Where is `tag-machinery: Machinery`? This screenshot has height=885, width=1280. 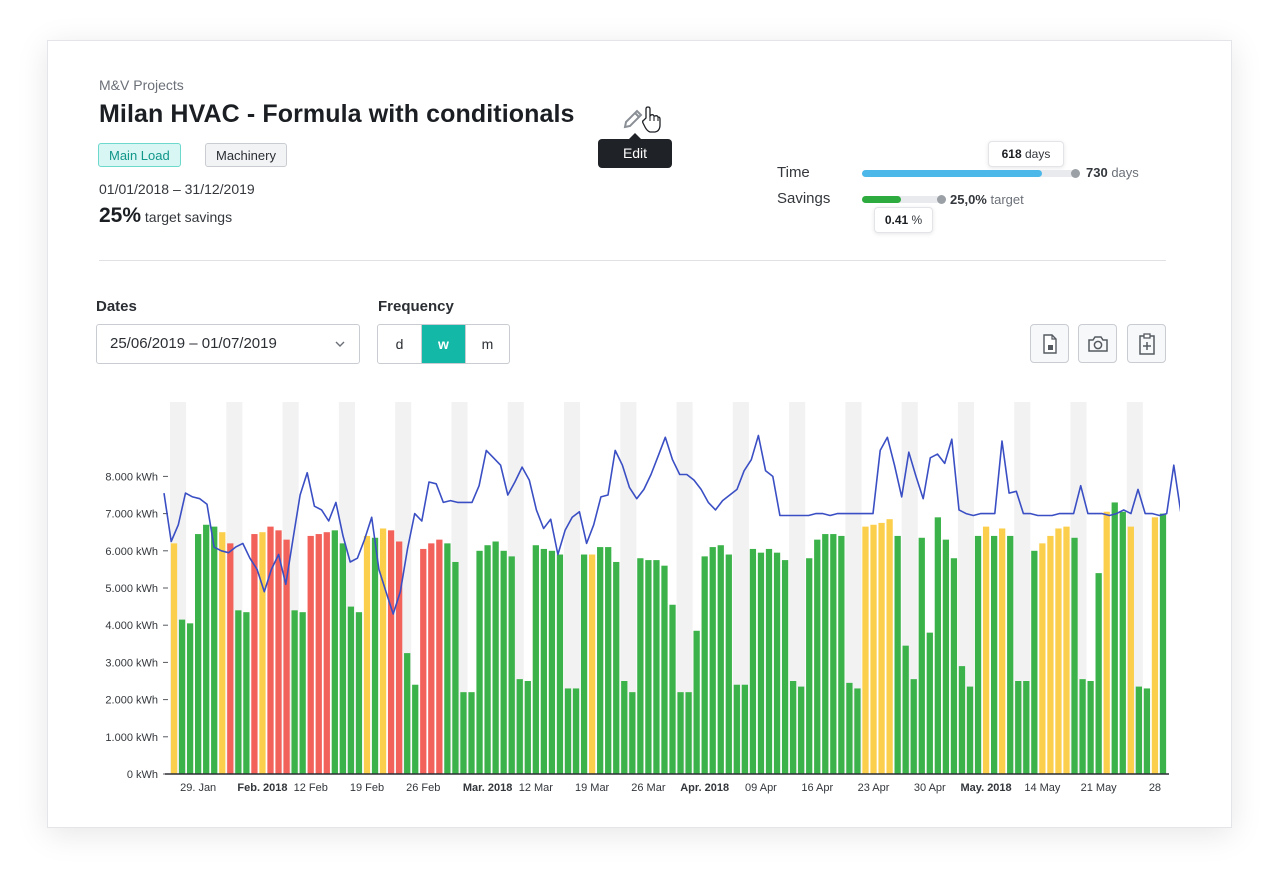
tag-machinery: Machinery is located at coordinates (246, 155).